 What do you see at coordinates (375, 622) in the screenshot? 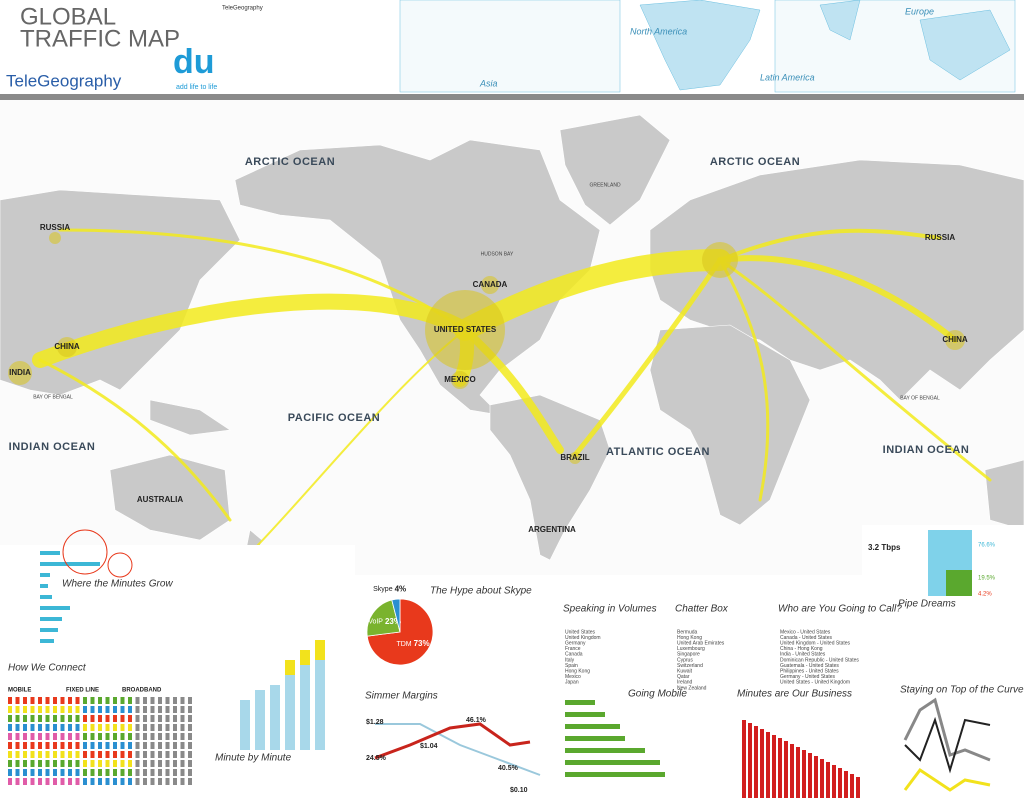
I see `slice-name: VoIP` at bounding box center [375, 622].